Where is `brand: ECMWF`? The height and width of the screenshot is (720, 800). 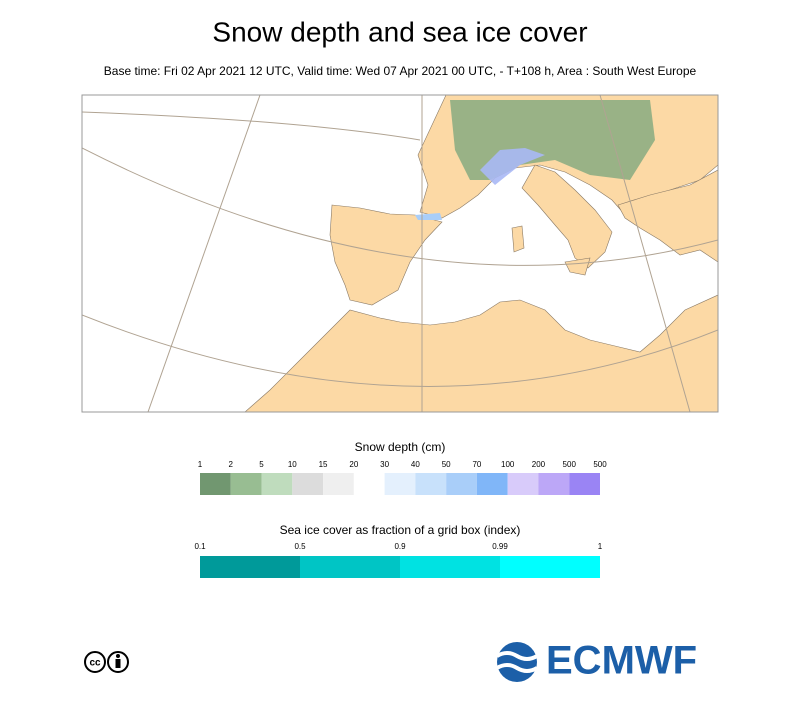
brand: ECMWF is located at coordinates (621, 661).